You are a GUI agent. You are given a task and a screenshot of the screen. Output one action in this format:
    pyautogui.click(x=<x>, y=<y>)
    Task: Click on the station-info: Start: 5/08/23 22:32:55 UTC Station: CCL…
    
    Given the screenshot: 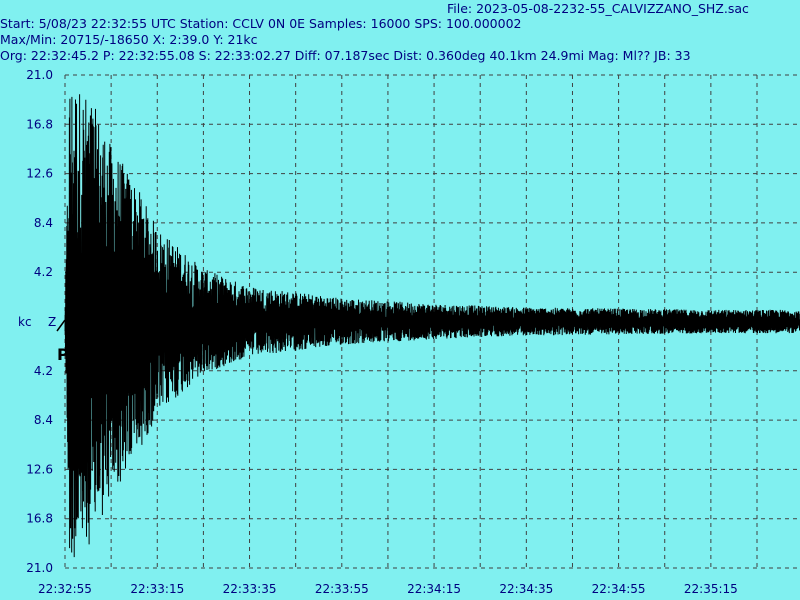 What is the action you would take?
    pyautogui.click(x=261, y=23)
    